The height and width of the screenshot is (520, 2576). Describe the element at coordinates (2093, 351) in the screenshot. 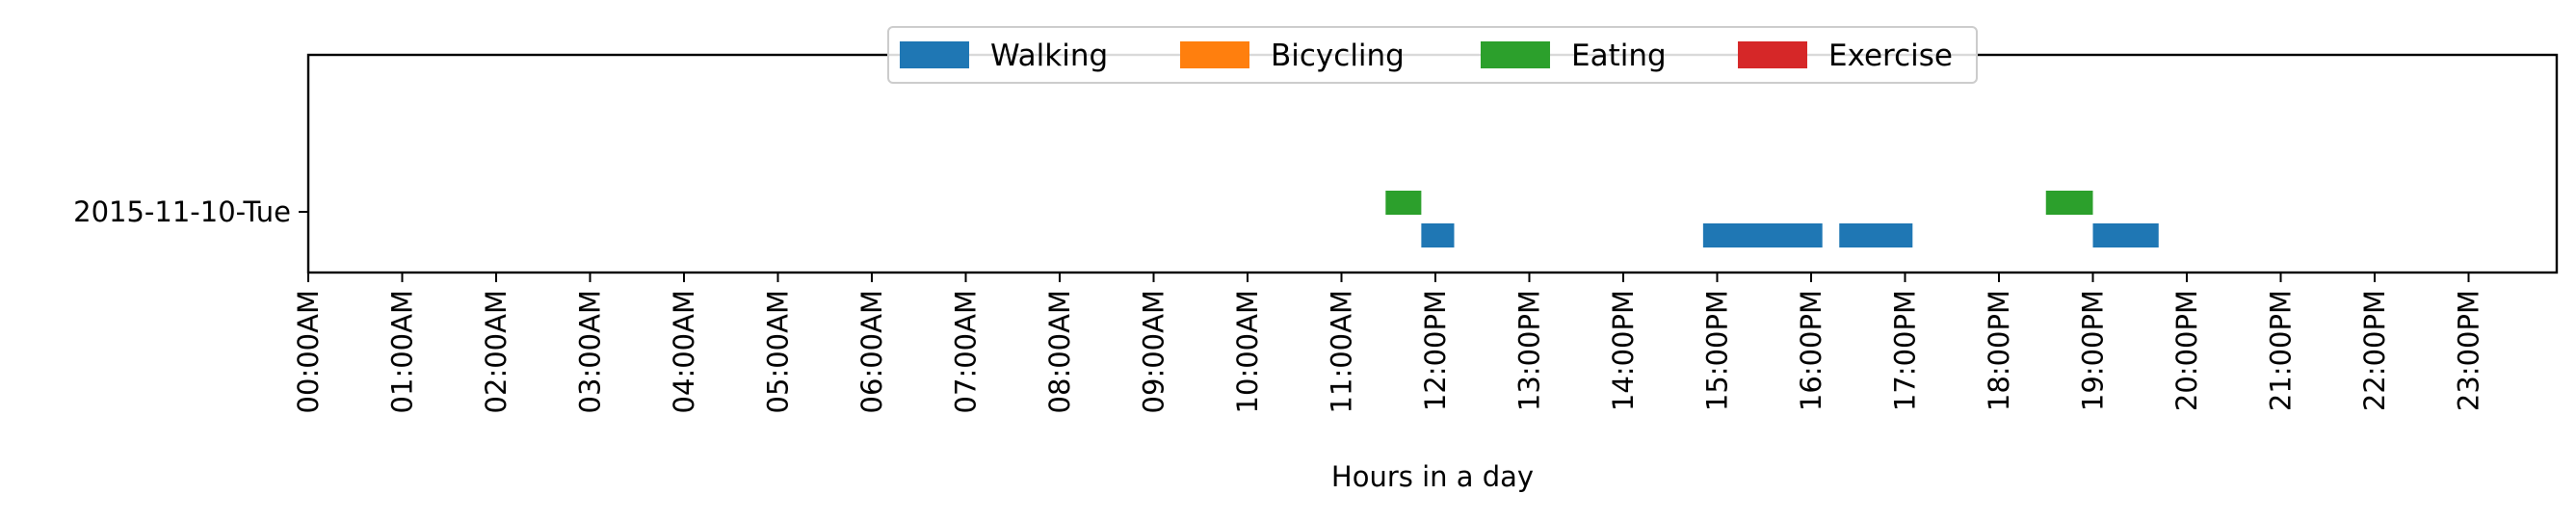

I see `x-tick-label: 19:00PM` at that location.